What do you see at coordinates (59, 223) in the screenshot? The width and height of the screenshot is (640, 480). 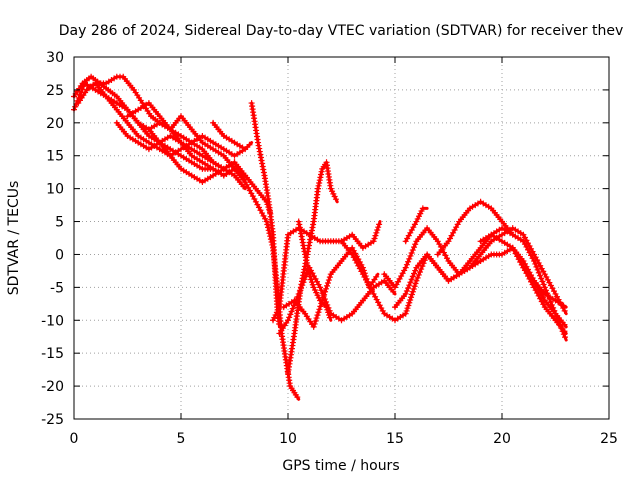 I see `y-tick-label: 5` at bounding box center [59, 223].